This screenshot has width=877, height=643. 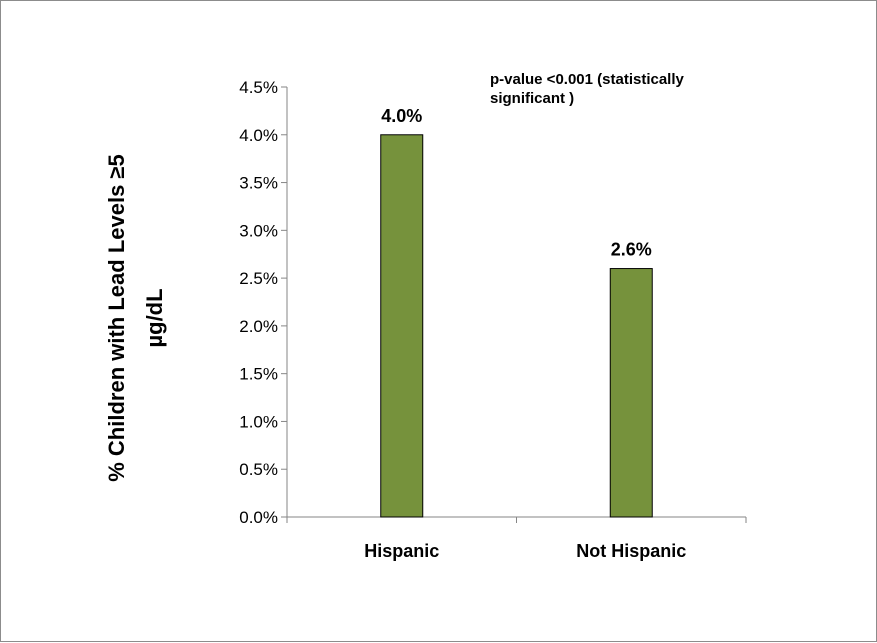 What do you see at coordinates (401, 116) in the screenshot?
I see `data-label: 4.0%` at bounding box center [401, 116].